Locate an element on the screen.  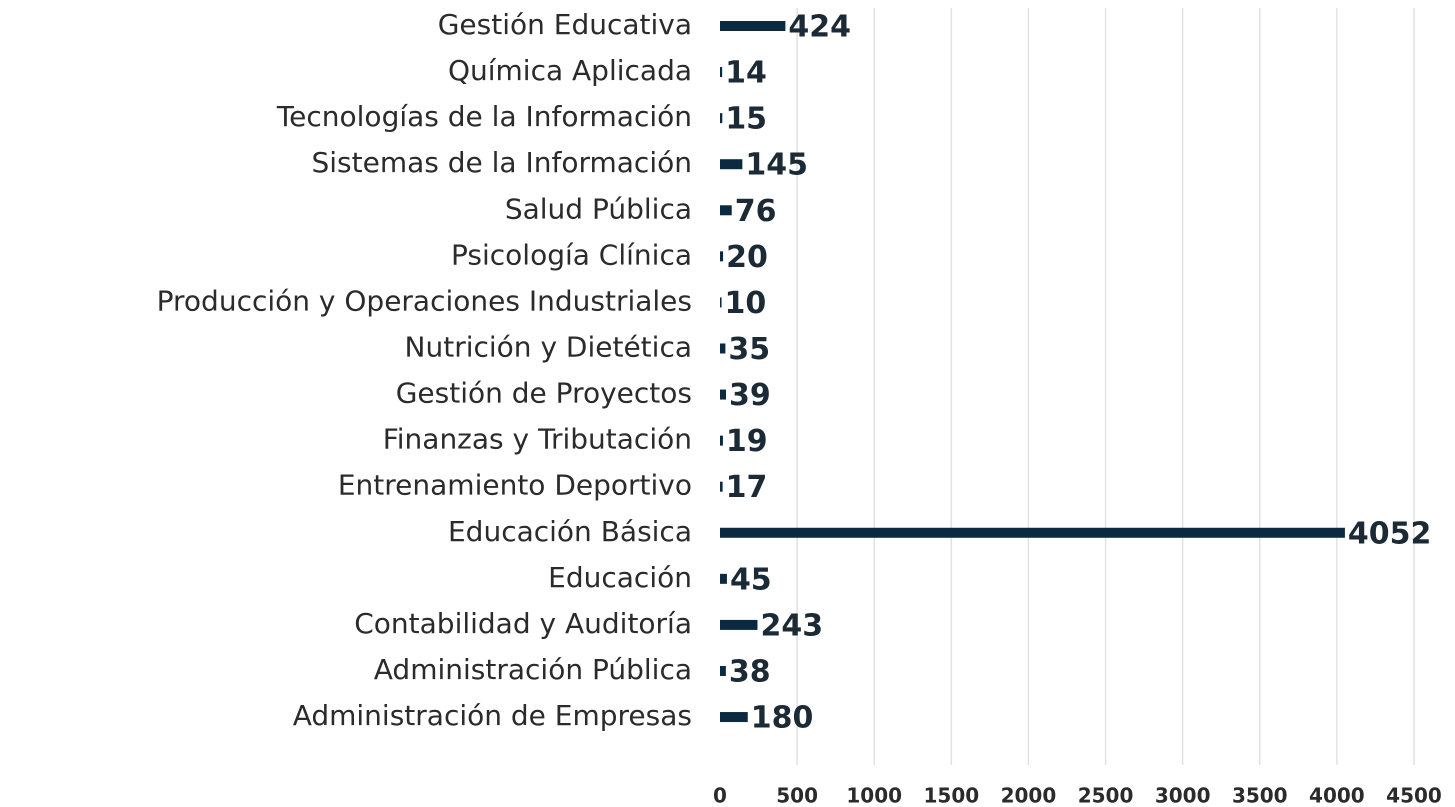
y-tick-label: Nutrición y Dietética is located at coordinates (548, 346).